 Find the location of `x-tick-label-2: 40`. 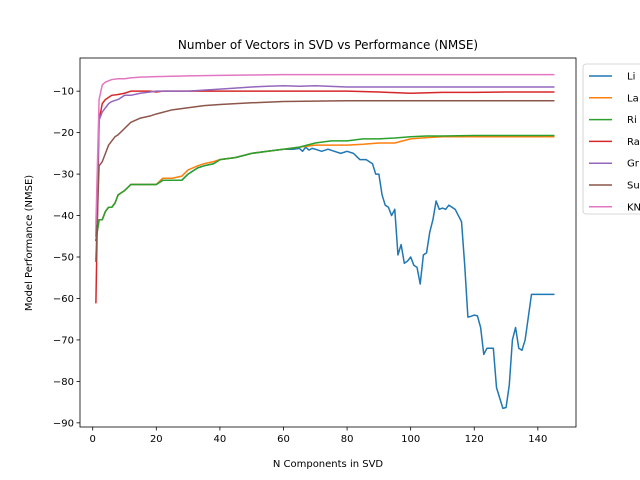

x-tick-label-2: 40 is located at coordinates (220, 439).